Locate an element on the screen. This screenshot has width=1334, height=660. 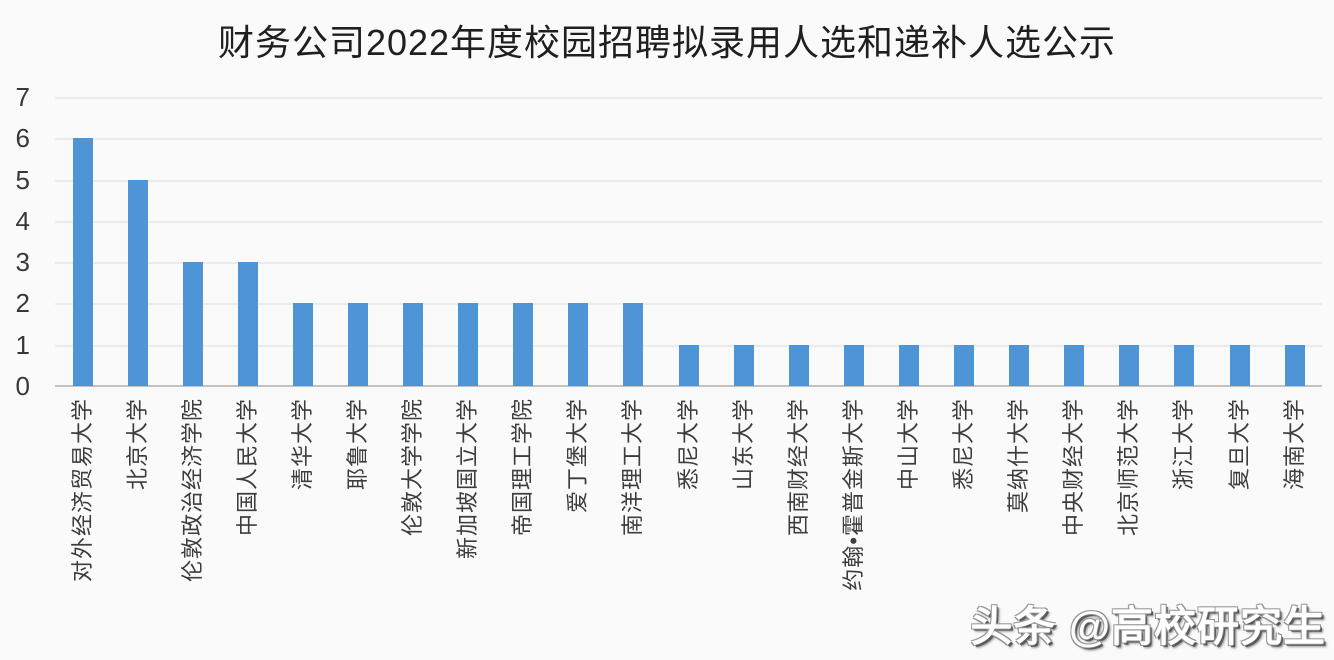
x-category-label: 对外经济贸易大学 is located at coordinates (82, 490).